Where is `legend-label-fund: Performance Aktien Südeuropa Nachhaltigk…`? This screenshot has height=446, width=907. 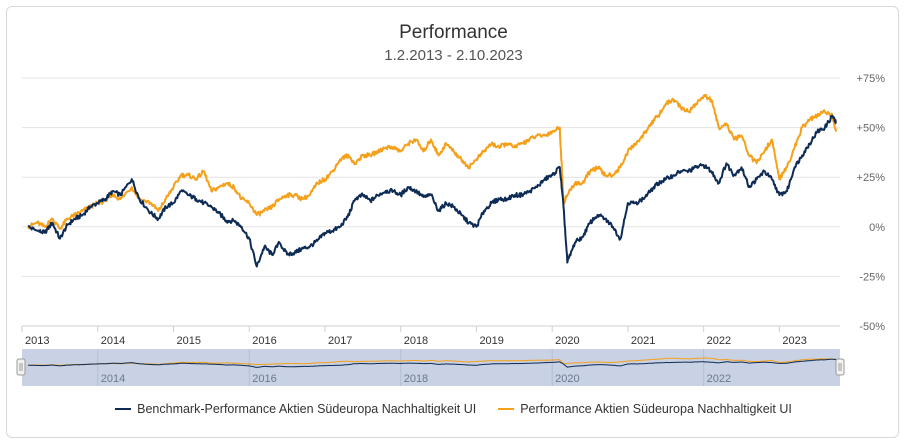 legend-label-fund: Performance Aktien Südeuropa Nachhaltigk… is located at coordinates (656, 409).